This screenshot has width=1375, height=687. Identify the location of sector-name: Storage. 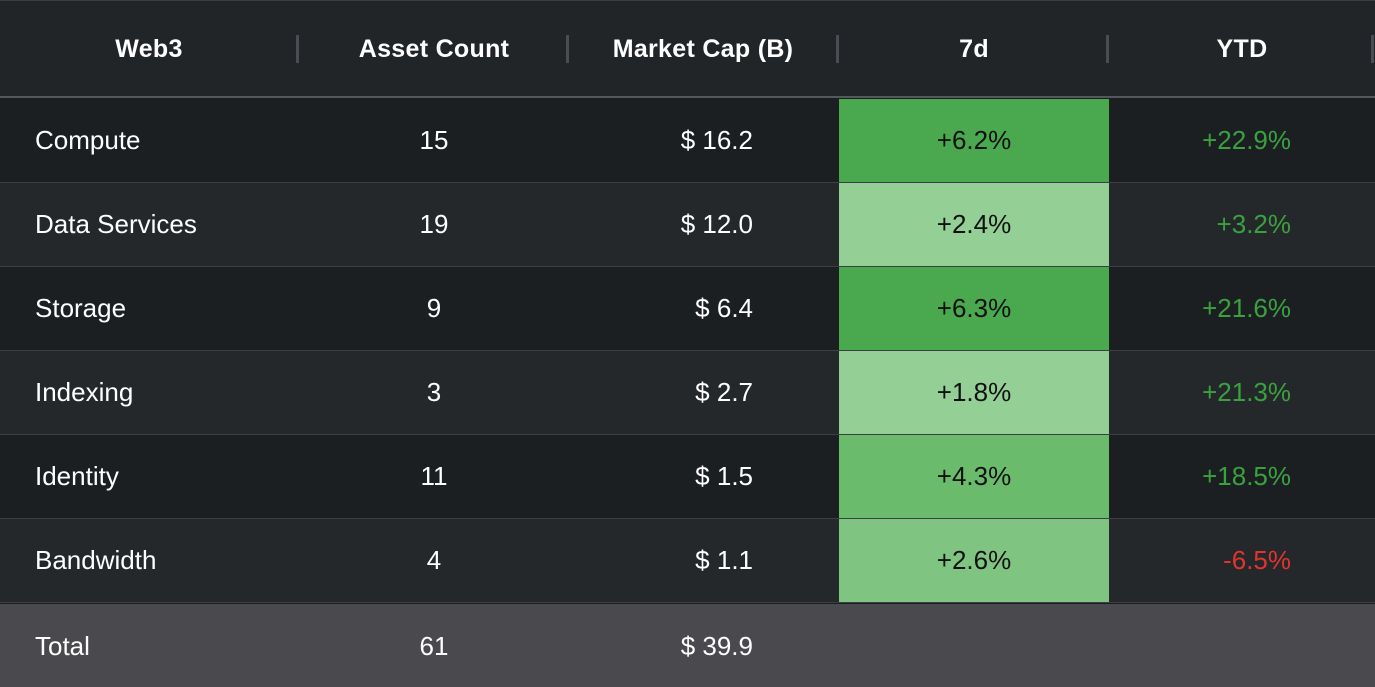
(81, 308).